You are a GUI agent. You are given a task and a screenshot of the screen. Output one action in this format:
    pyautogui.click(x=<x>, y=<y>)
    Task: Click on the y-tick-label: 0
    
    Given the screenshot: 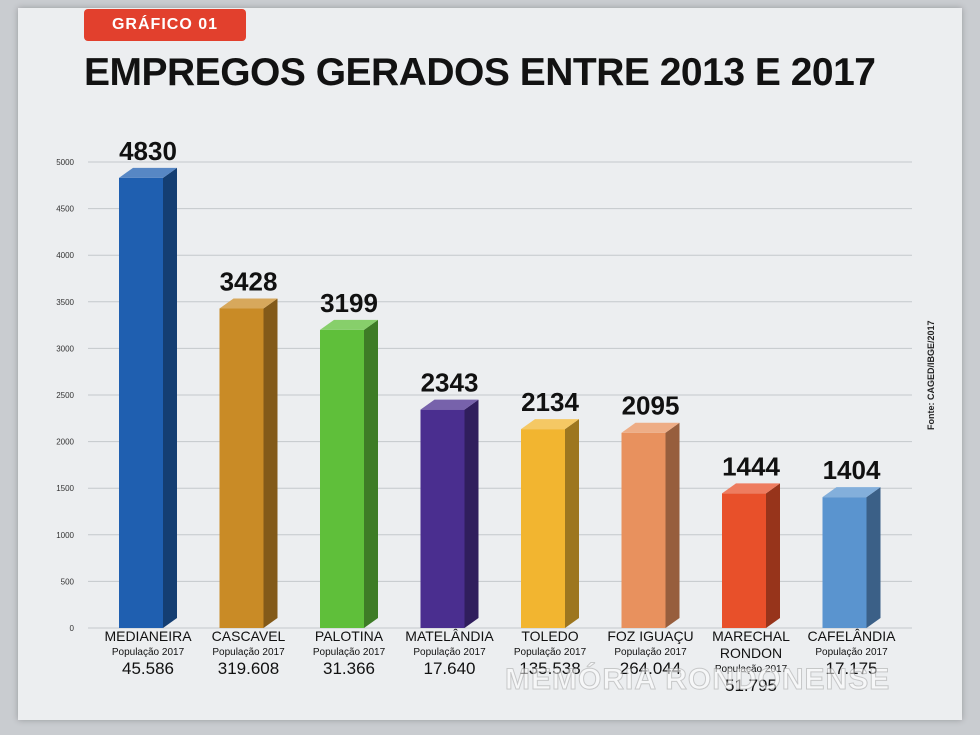 What is the action you would take?
    pyautogui.click(x=72, y=628)
    